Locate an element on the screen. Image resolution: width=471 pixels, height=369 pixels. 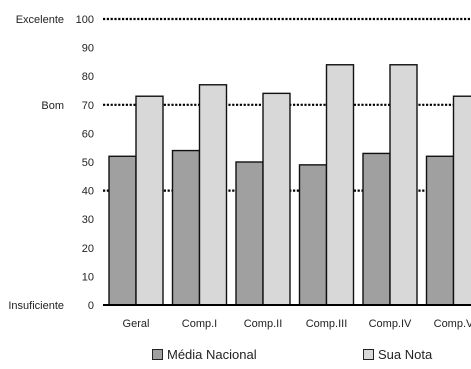
y-tick-label-8: 80 is located at coordinates (88, 77).